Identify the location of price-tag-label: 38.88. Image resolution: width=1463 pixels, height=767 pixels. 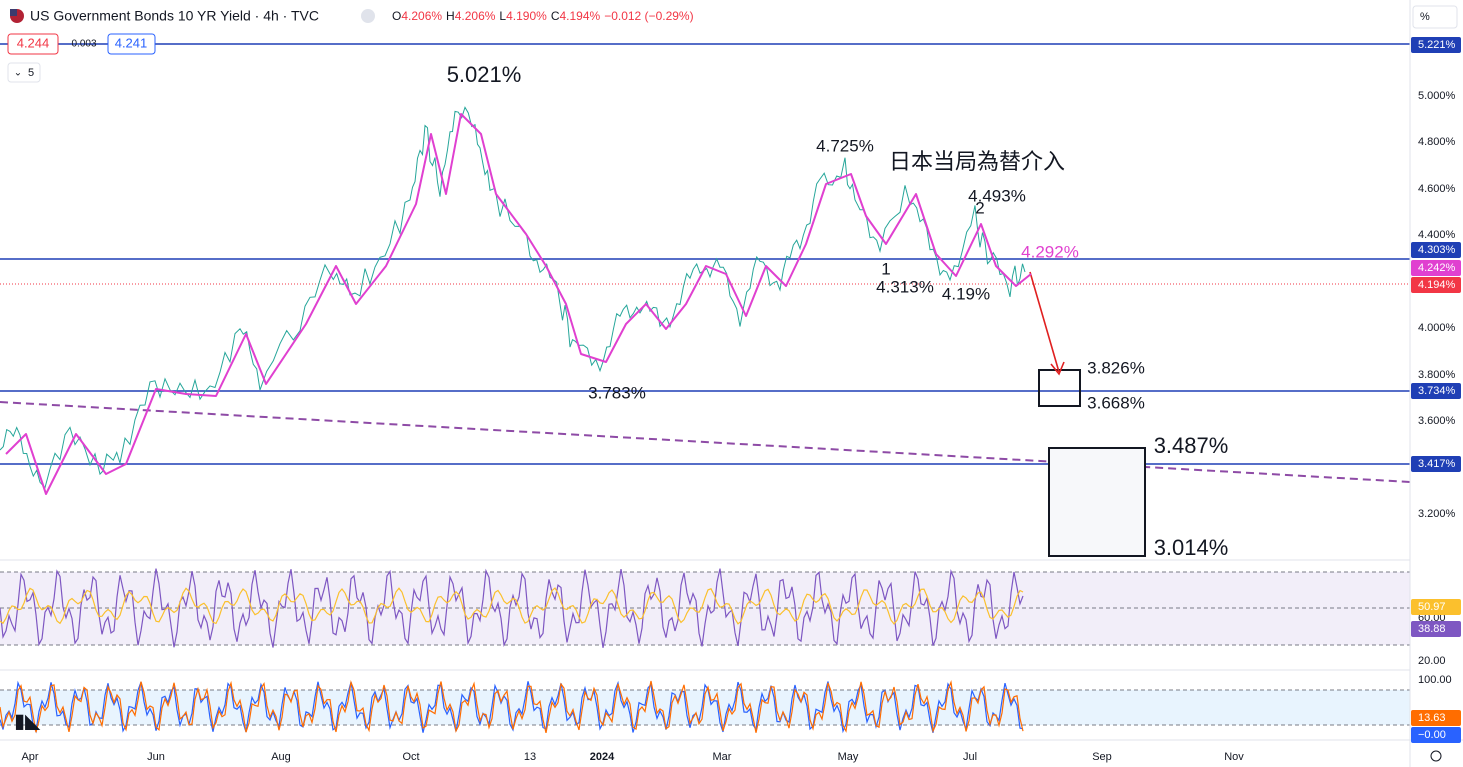
(1432, 629).